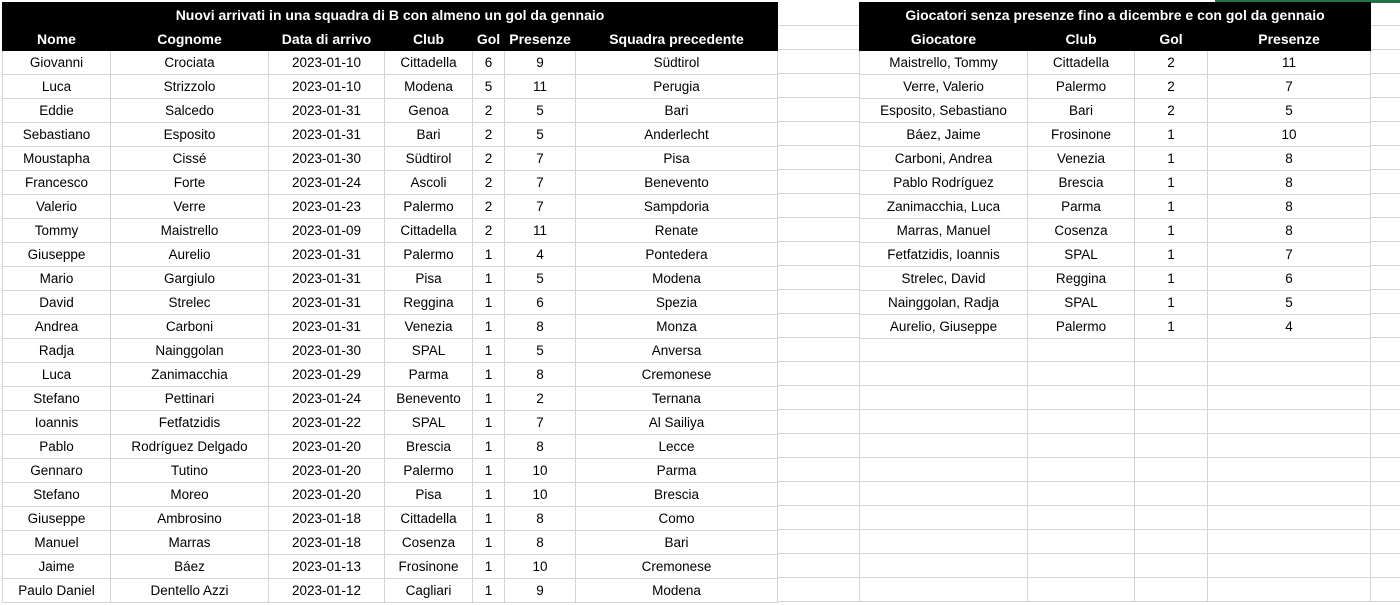 The height and width of the screenshot is (605, 1400). I want to click on cell: 4, so click(540, 254).